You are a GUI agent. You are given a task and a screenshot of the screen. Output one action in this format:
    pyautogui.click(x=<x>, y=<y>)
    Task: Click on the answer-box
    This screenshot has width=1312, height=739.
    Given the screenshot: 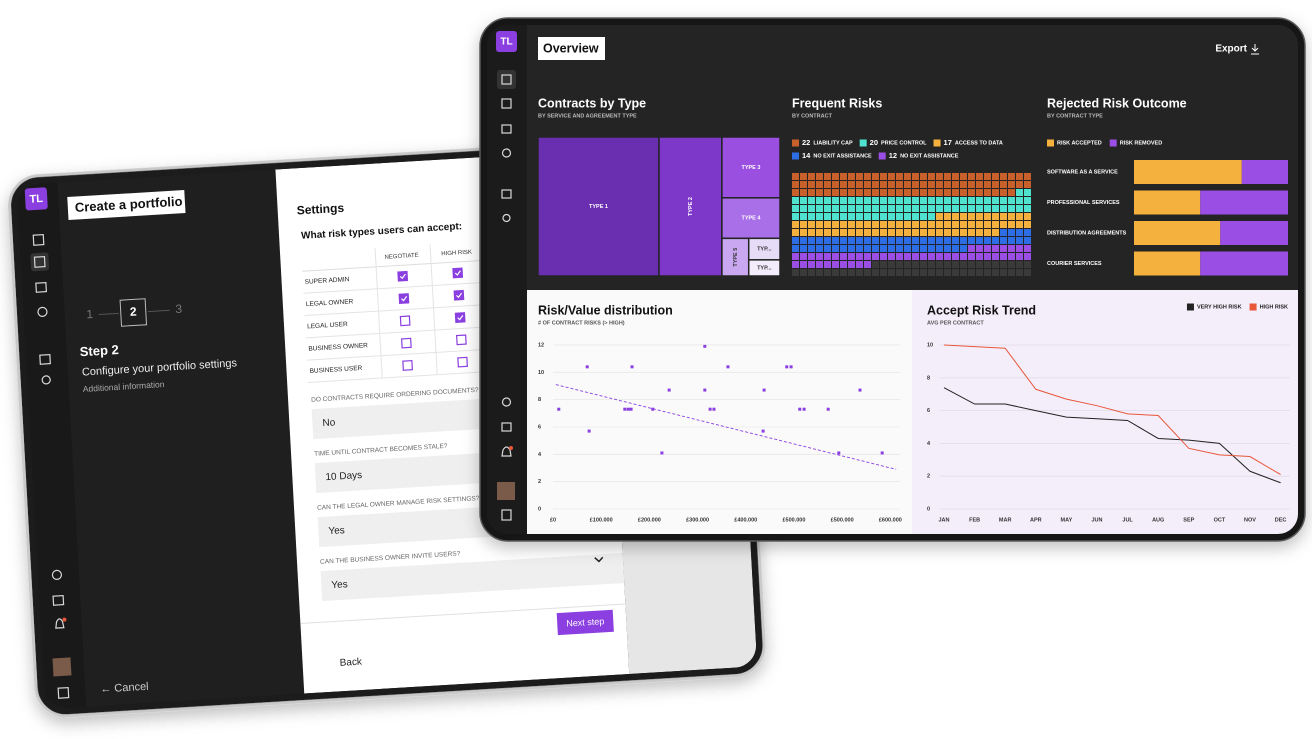 What is the action you would take?
    pyautogui.click(x=472, y=577)
    